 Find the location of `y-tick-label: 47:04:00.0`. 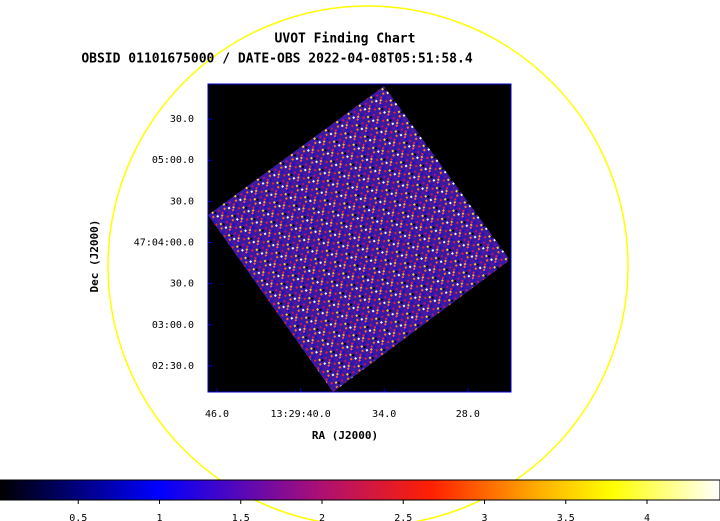

y-tick-label: 47:04:00.0 is located at coordinates (164, 243).